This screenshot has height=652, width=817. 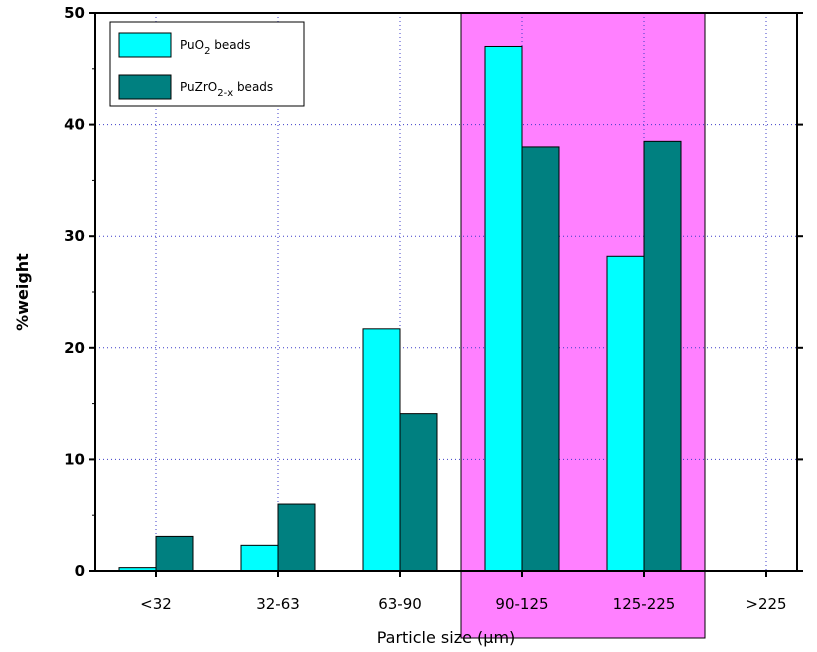 I want to click on x-tick-label: <32, so click(x=156, y=604).